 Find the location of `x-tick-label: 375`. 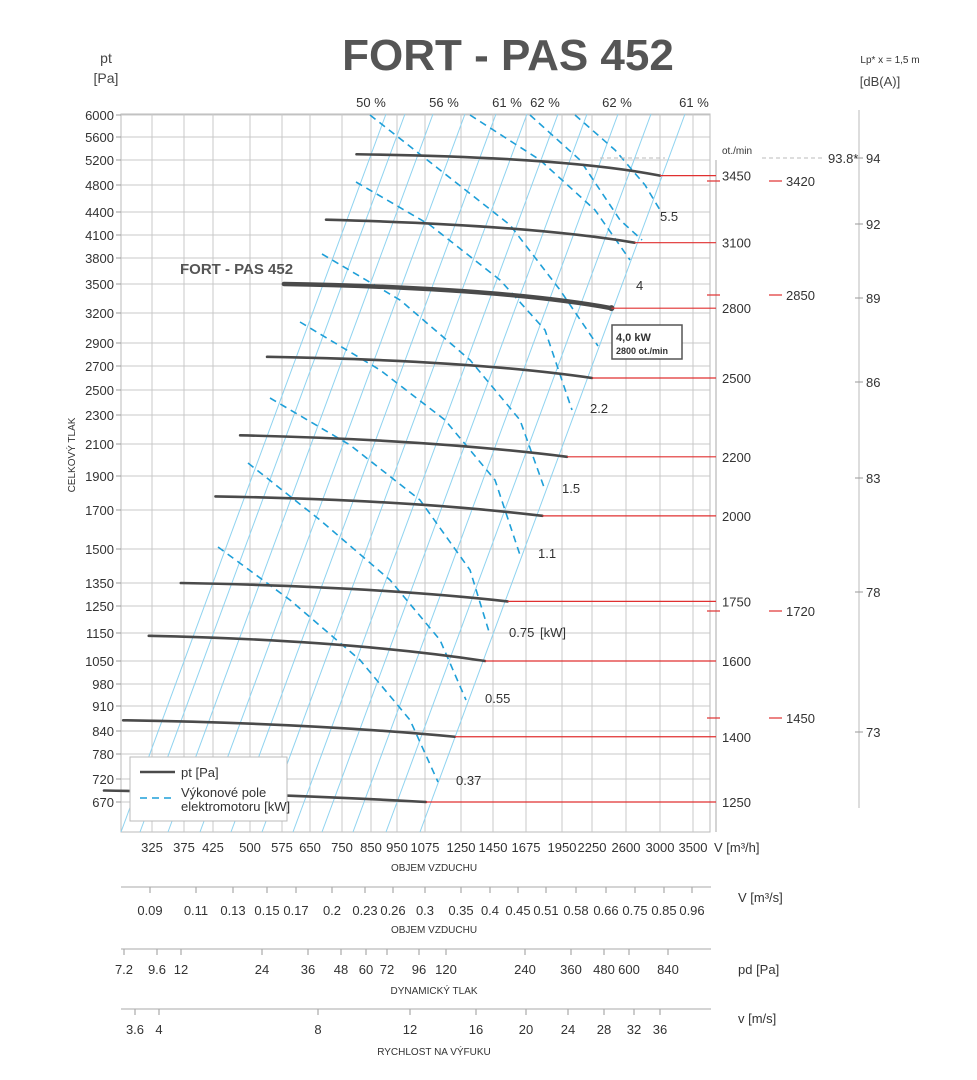

x-tick-label: 375 is located at coordinates (184, 847).